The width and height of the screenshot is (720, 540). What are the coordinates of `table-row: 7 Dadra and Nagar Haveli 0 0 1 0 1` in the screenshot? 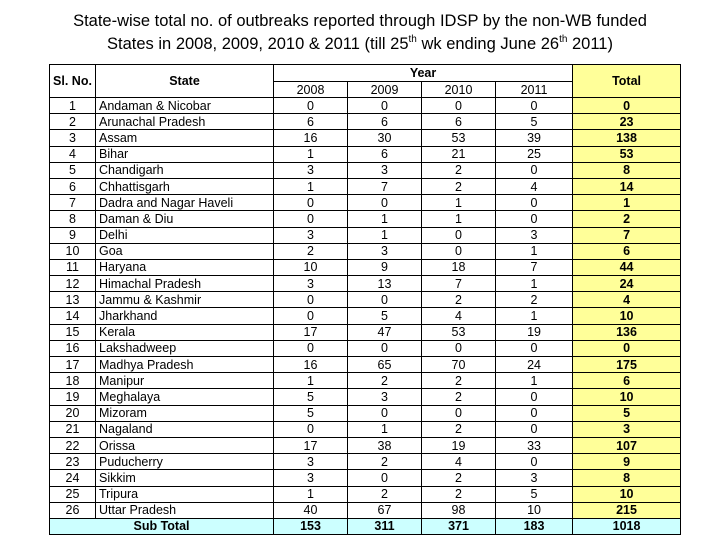 It's located at (365, 203).